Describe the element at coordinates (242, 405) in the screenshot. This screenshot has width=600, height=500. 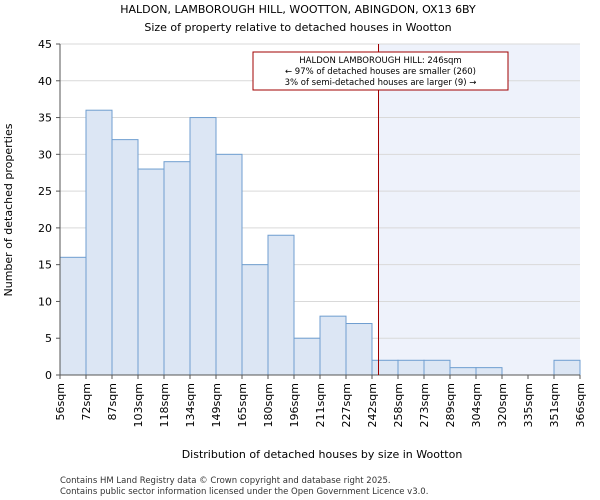
I see `x-tick-label-165sqm: 165sqm` at that location.